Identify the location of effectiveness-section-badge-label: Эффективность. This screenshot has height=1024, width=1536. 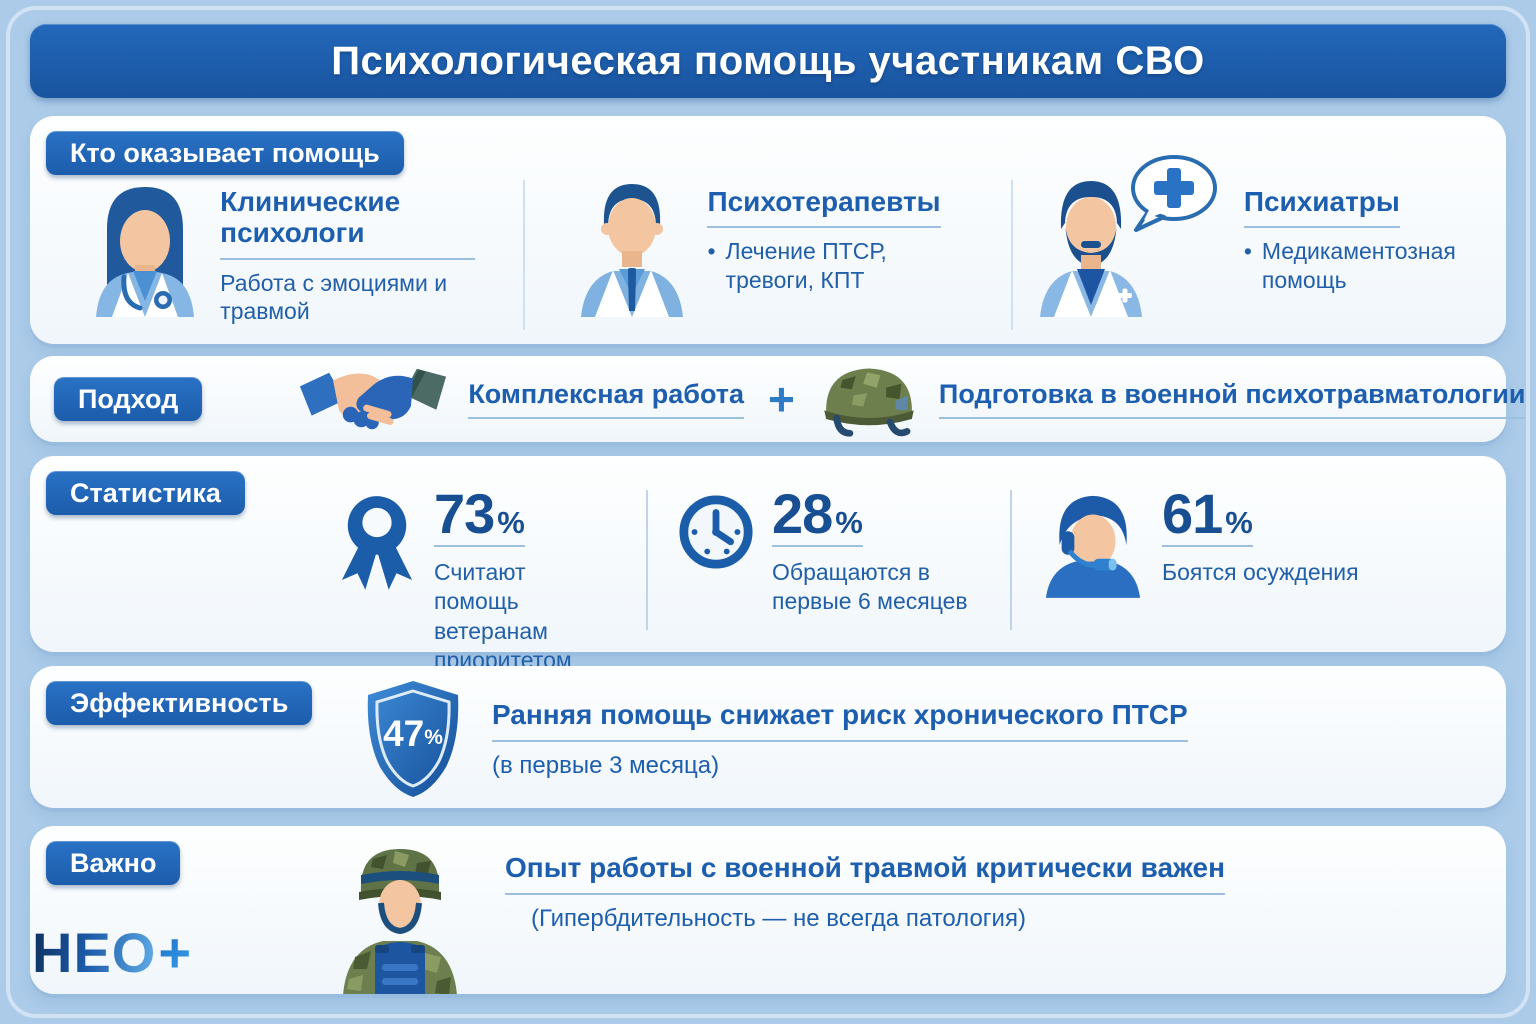
(179, 702).